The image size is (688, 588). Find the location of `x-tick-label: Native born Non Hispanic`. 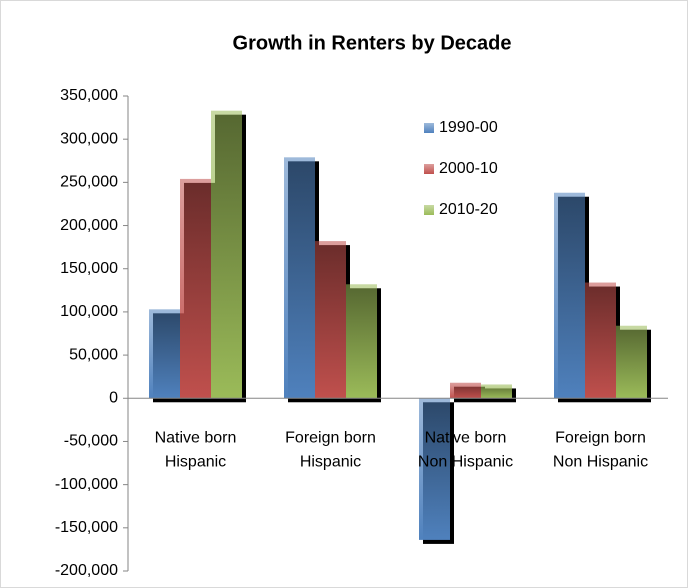

x-tick-label: Native born Non Hispanic is located at coordinates (465, 449).